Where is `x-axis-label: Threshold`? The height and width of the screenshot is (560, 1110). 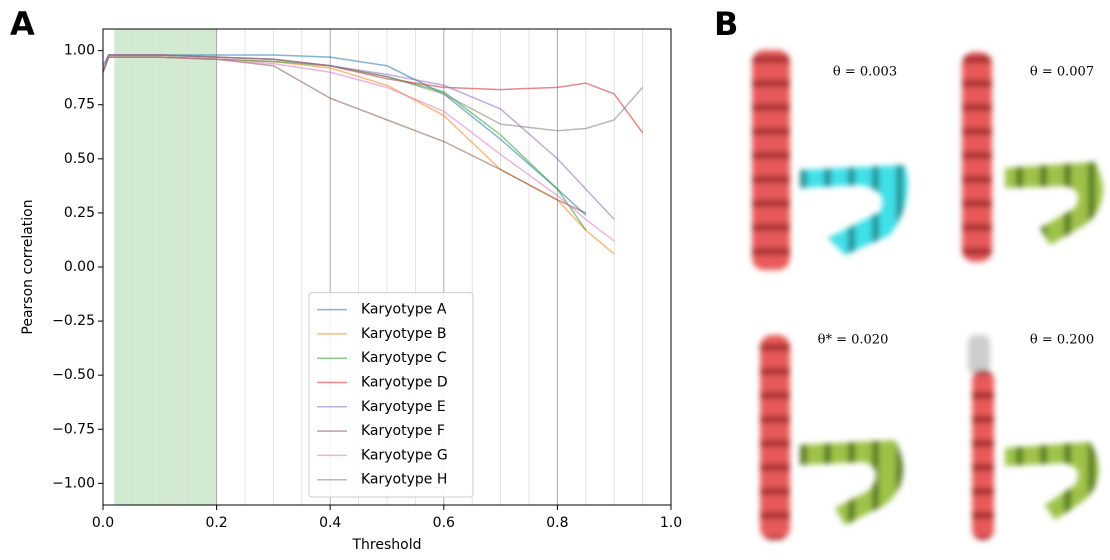 x-axis-label: Threshold is located at coordinates (387, 545).